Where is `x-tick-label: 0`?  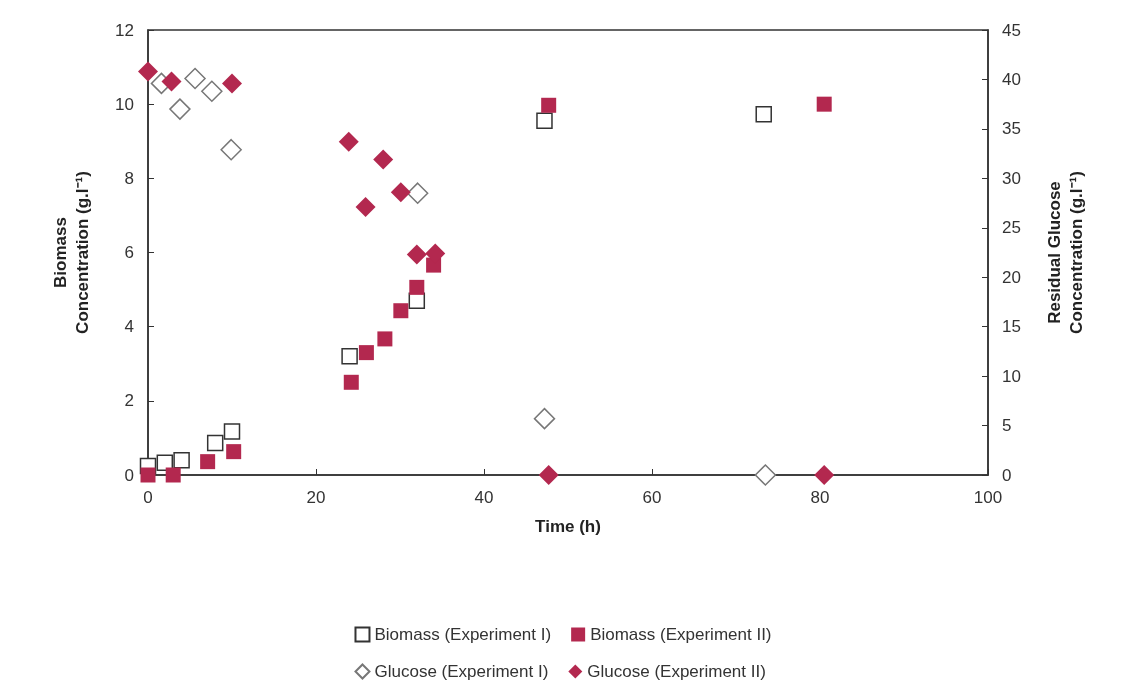
x-tick-label: 0 is located at coordinates (148, 497).